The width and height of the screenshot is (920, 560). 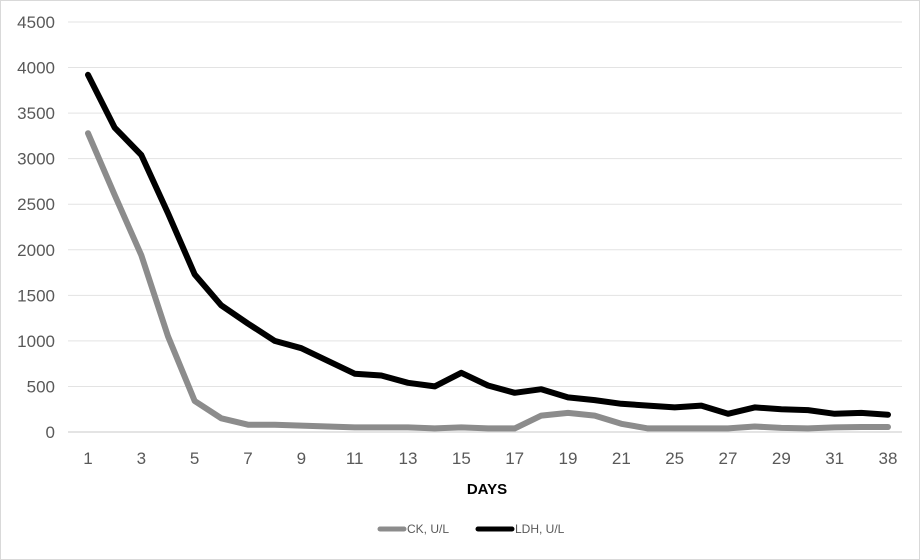 What do you see at coordinates (568, 458) in the screenshot?
I see `x-tick-label: 19` at bounding box center [568, 458].